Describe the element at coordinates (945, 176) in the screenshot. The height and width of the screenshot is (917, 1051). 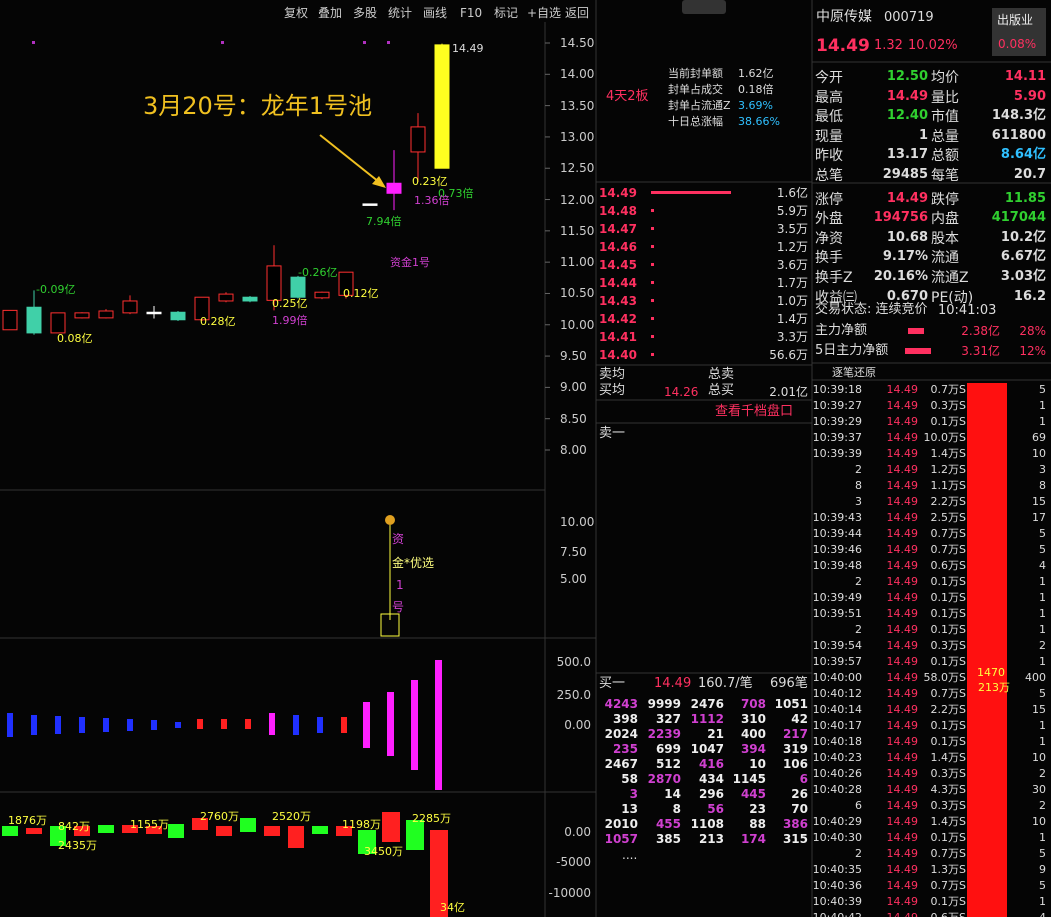
I see `stat-label: 每笔` at that location.